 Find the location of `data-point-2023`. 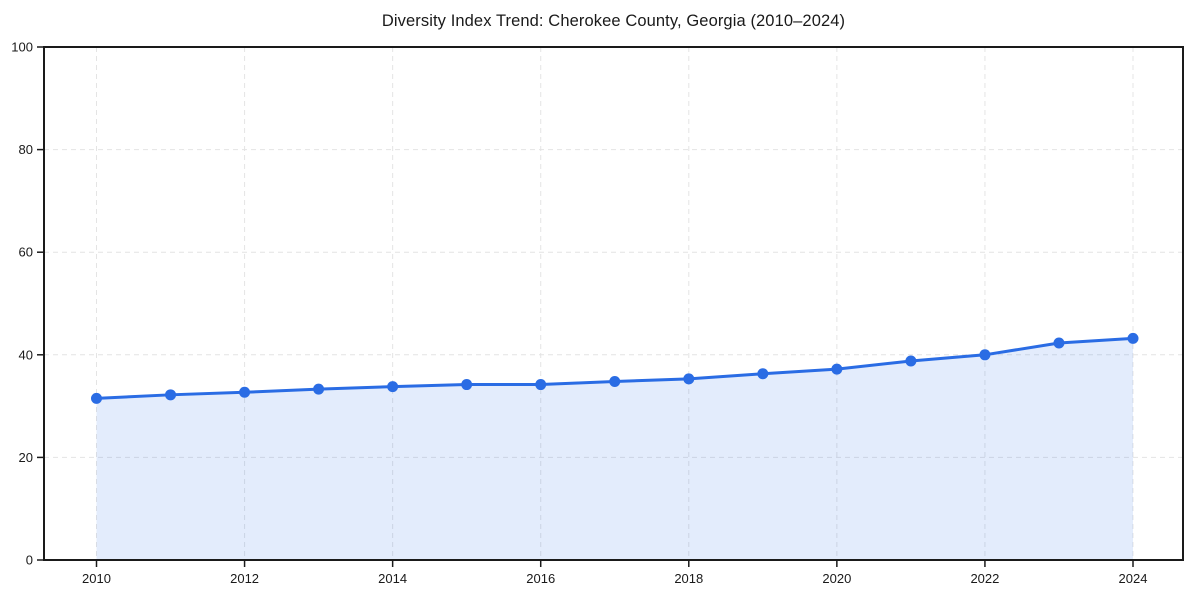

data-point-2023 is located at coordinates (1059, 343).